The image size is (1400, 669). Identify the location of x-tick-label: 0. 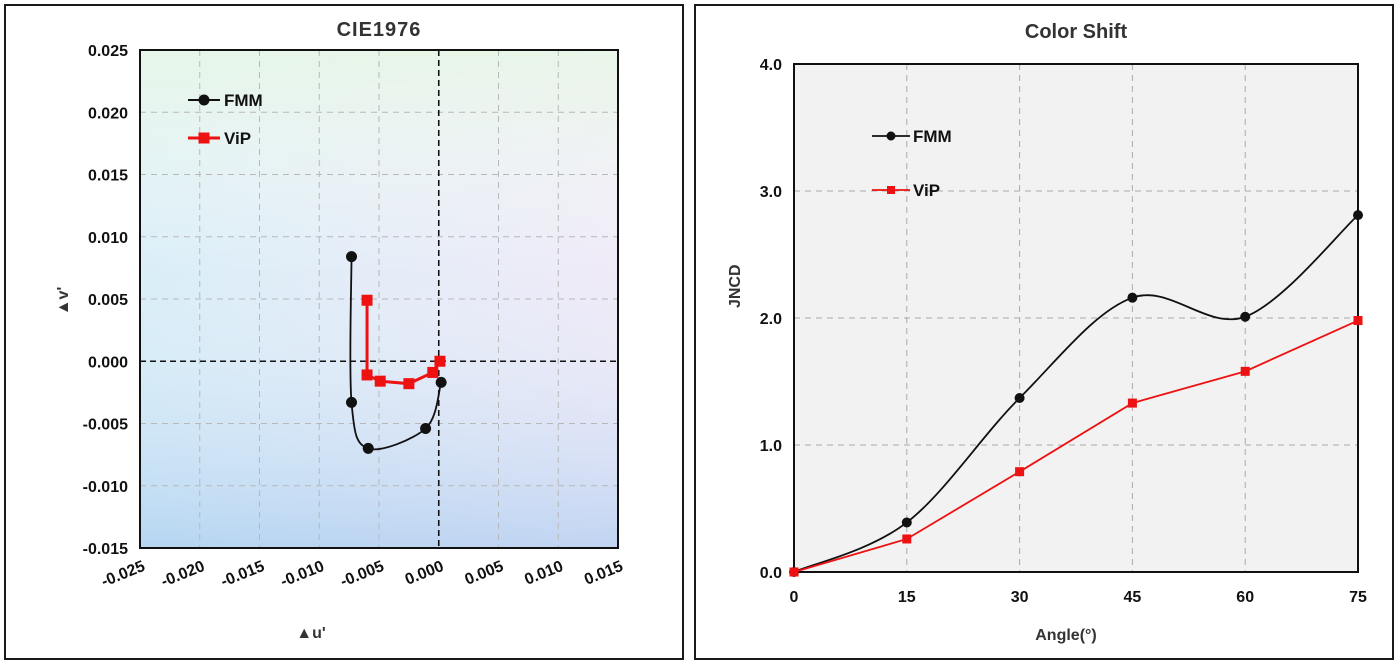
(794, 597).